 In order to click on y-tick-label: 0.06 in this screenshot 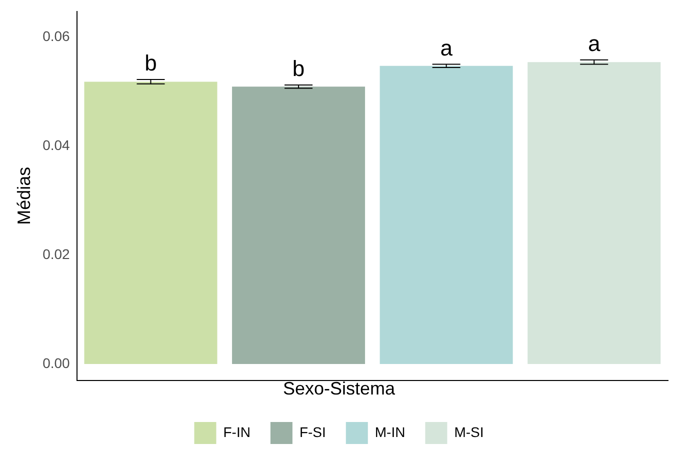, I will do `click(56, 36)`.